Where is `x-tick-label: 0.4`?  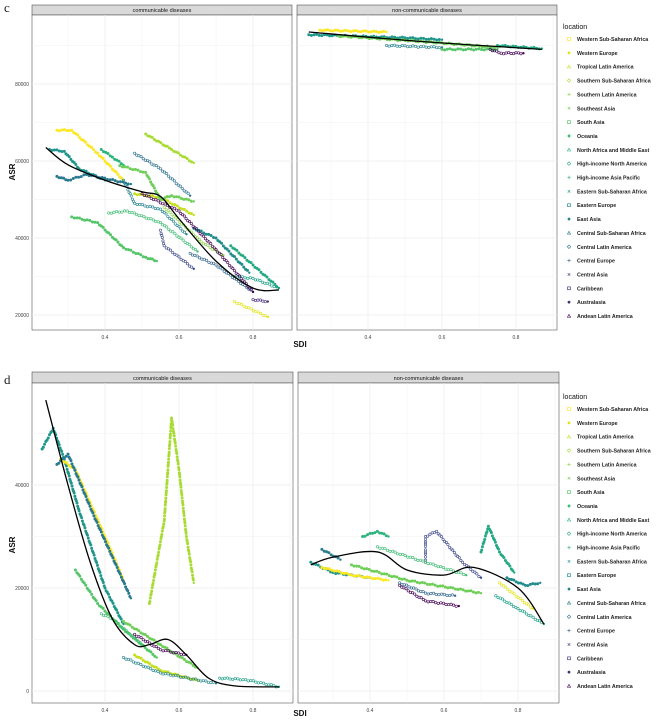 x-tick-label: 0.4 is located at coordinates (105, 338).